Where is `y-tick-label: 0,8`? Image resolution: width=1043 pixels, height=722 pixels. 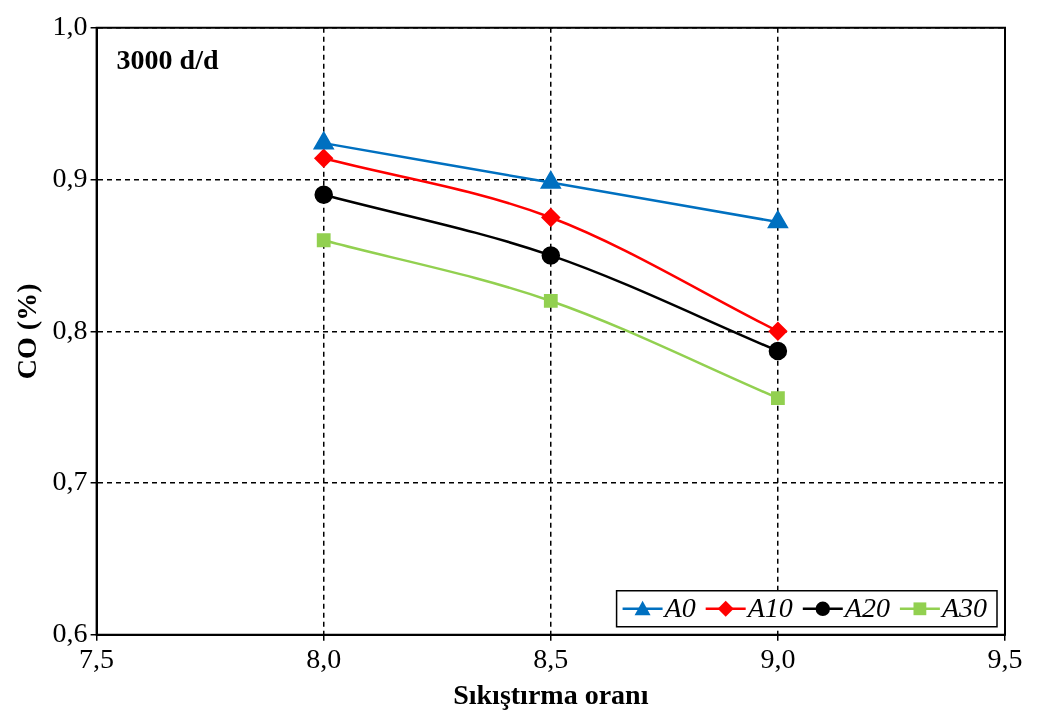
y-tick-label: 0,8 is located at coordinates (70, 329).